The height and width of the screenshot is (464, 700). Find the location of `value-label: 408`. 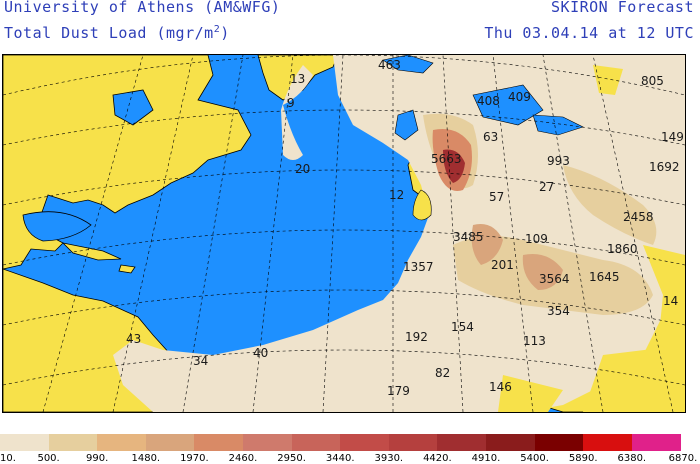

value-label: 408 is located at coordinates (488, 101).